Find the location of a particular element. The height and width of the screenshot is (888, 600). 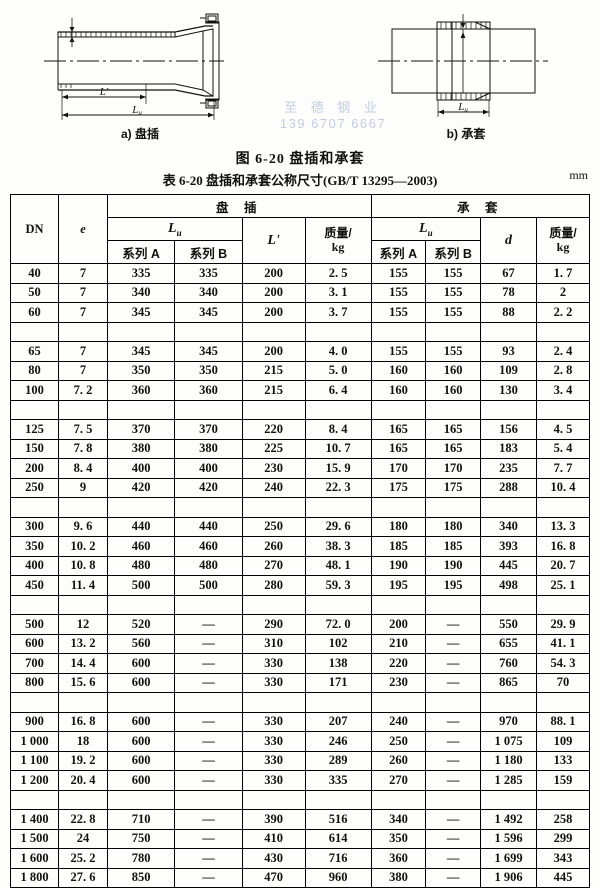

table-row: 125 7. 5 370 370 220 8. 4 165 165 156 4. 5 is located at coordinates (300, 429).